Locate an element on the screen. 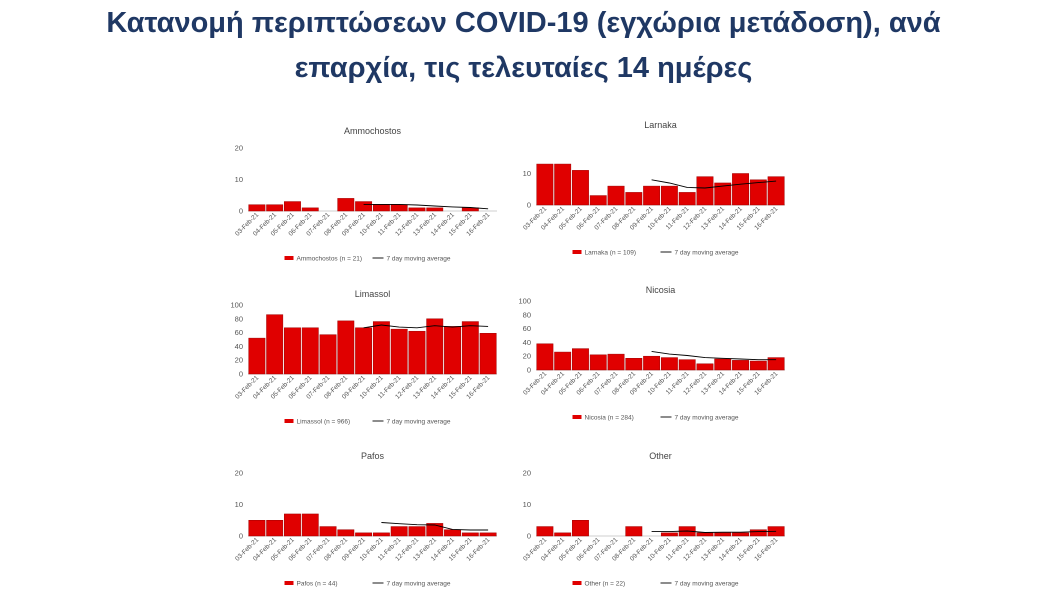 The height and width of the screenshot is (602, 1047). chart-title: Limassol is located at coordinates (373, 294).